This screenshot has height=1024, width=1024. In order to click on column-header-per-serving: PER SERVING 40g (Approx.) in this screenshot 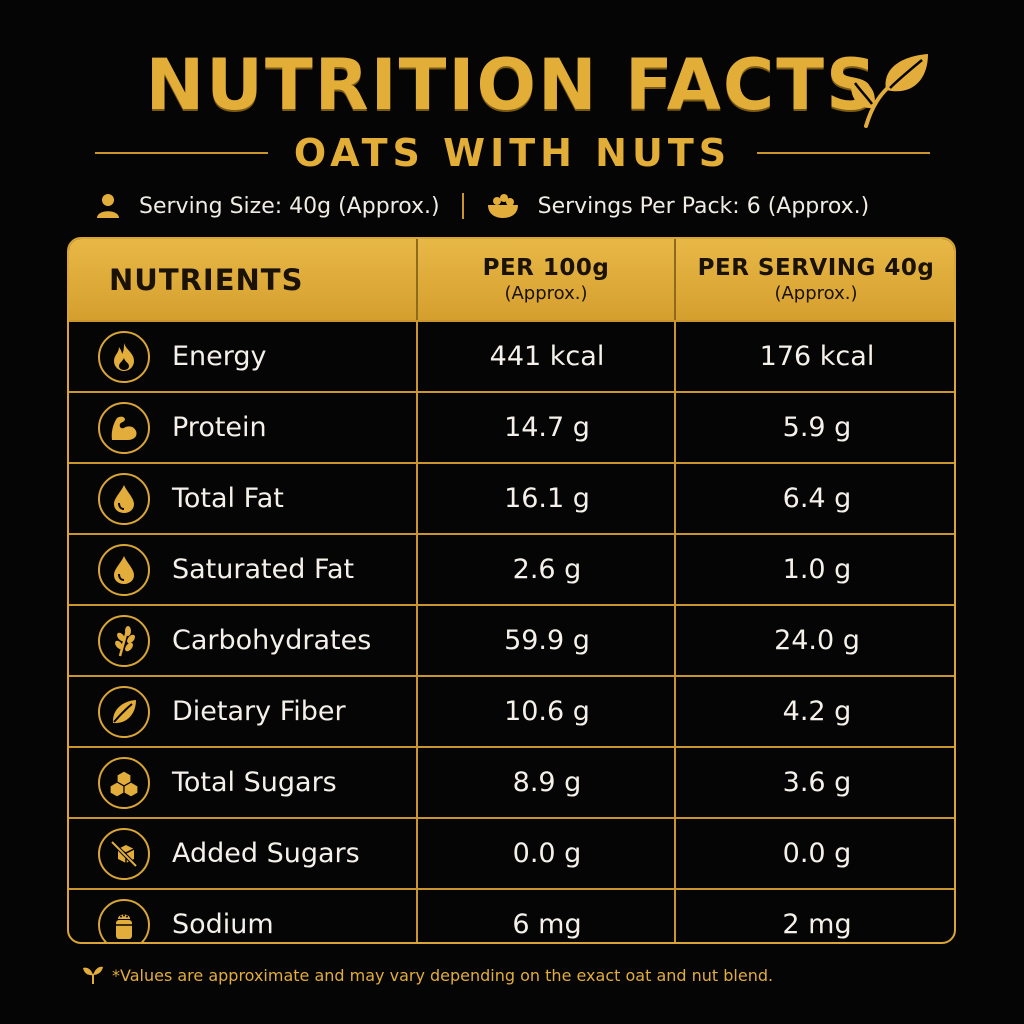, I will do `click(814, 279)`.